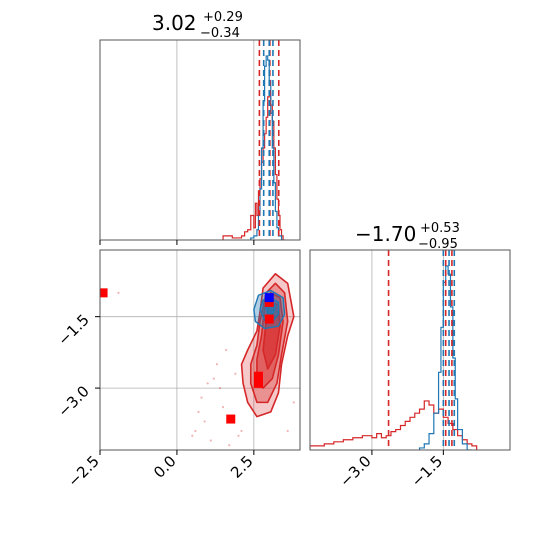 The height and width of the screenshot is (550, 550). I want to click on ticks-x-hist, so click(177, 242).